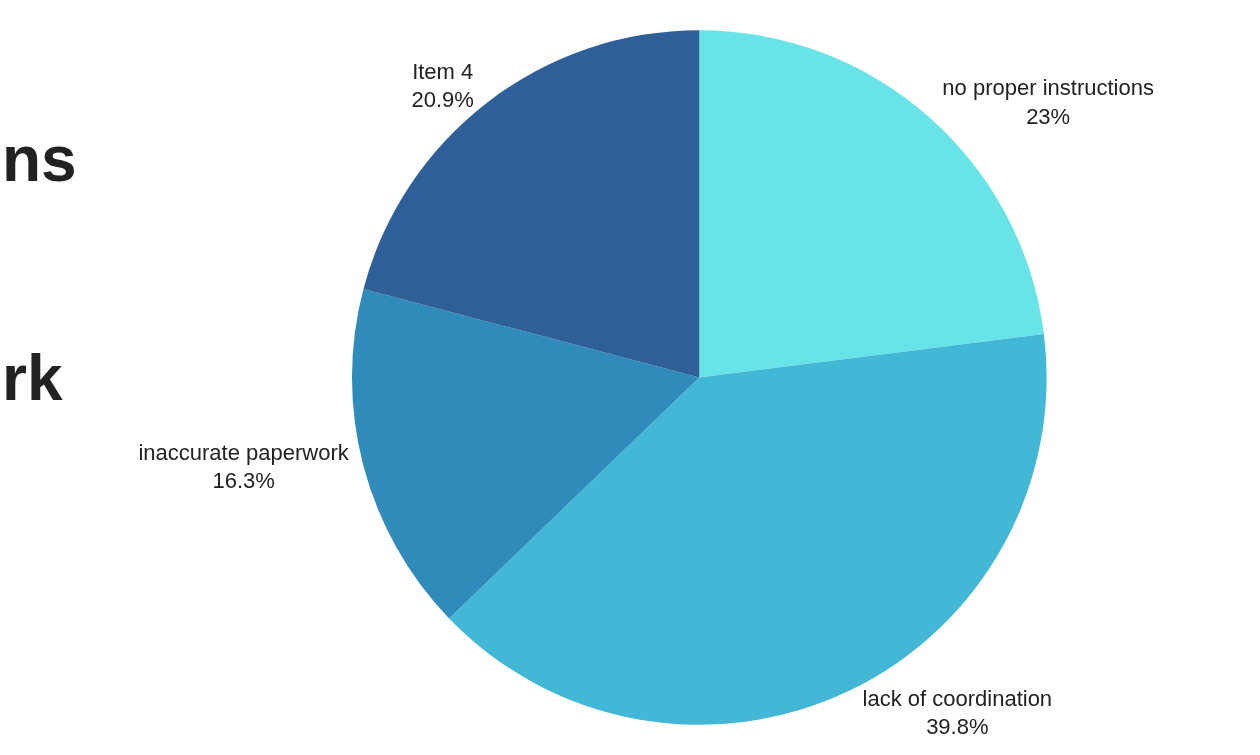 This screenshot has width=1260, height=755. What do you see at coordinates (39, 159) in the screenshot?
I see `text: ns` at bounding box center [39, 159].